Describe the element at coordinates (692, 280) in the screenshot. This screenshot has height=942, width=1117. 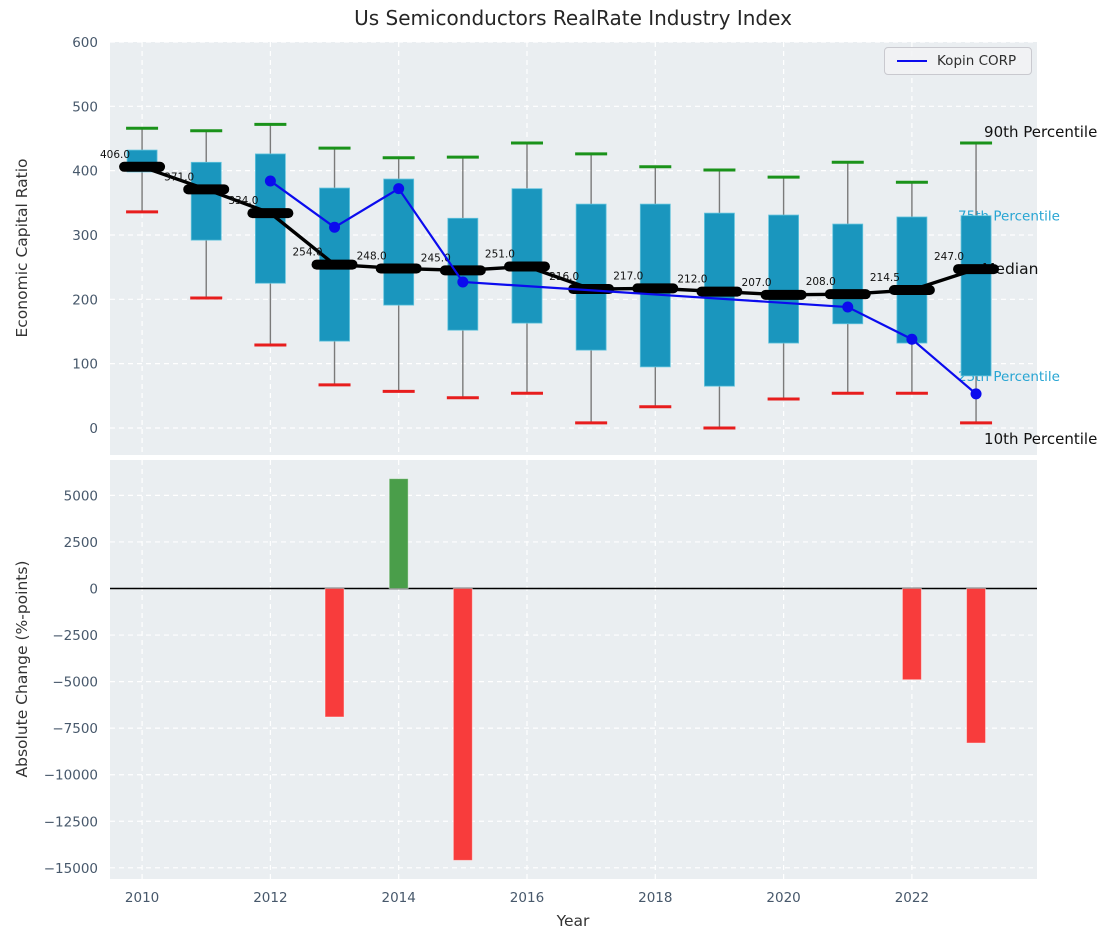
I see `median-value-label-2019: 212.0` at that location.